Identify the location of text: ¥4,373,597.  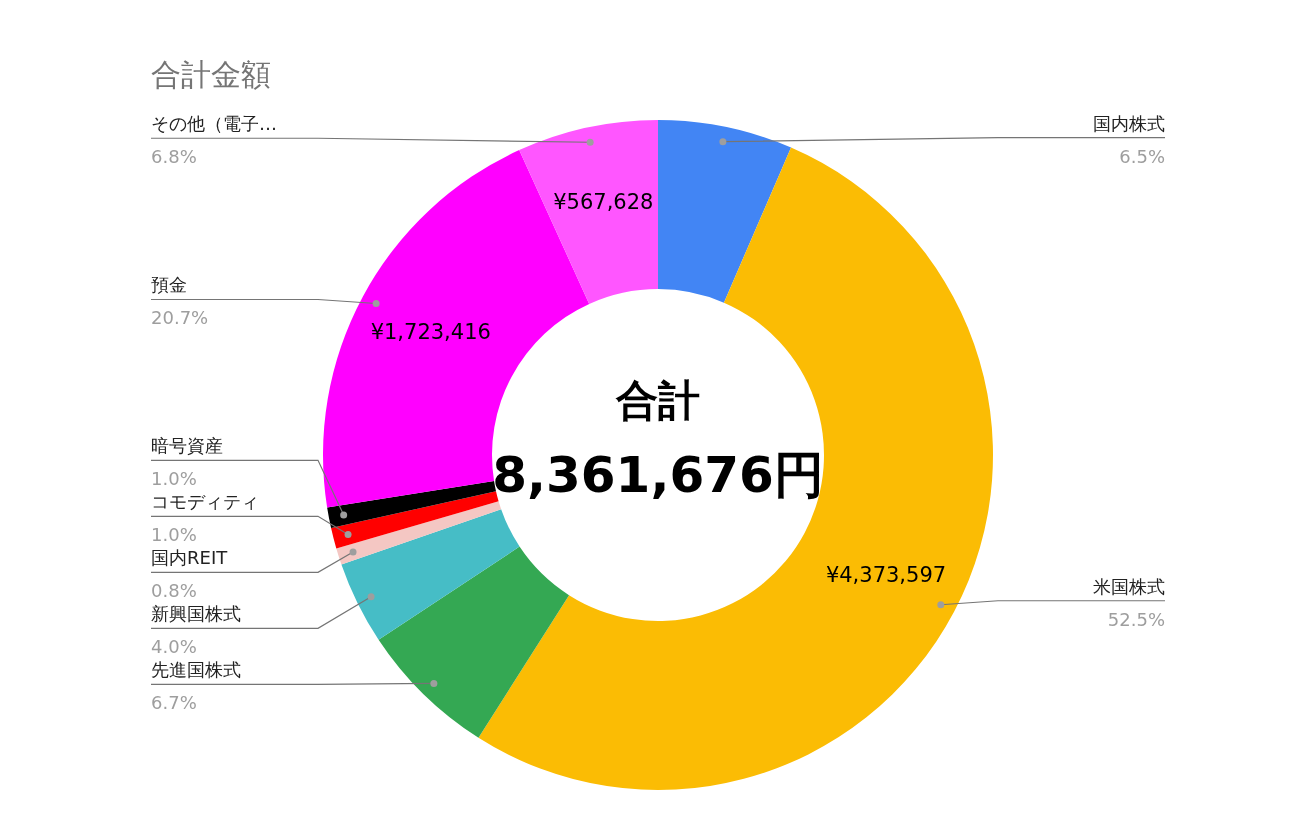
(886, 574).